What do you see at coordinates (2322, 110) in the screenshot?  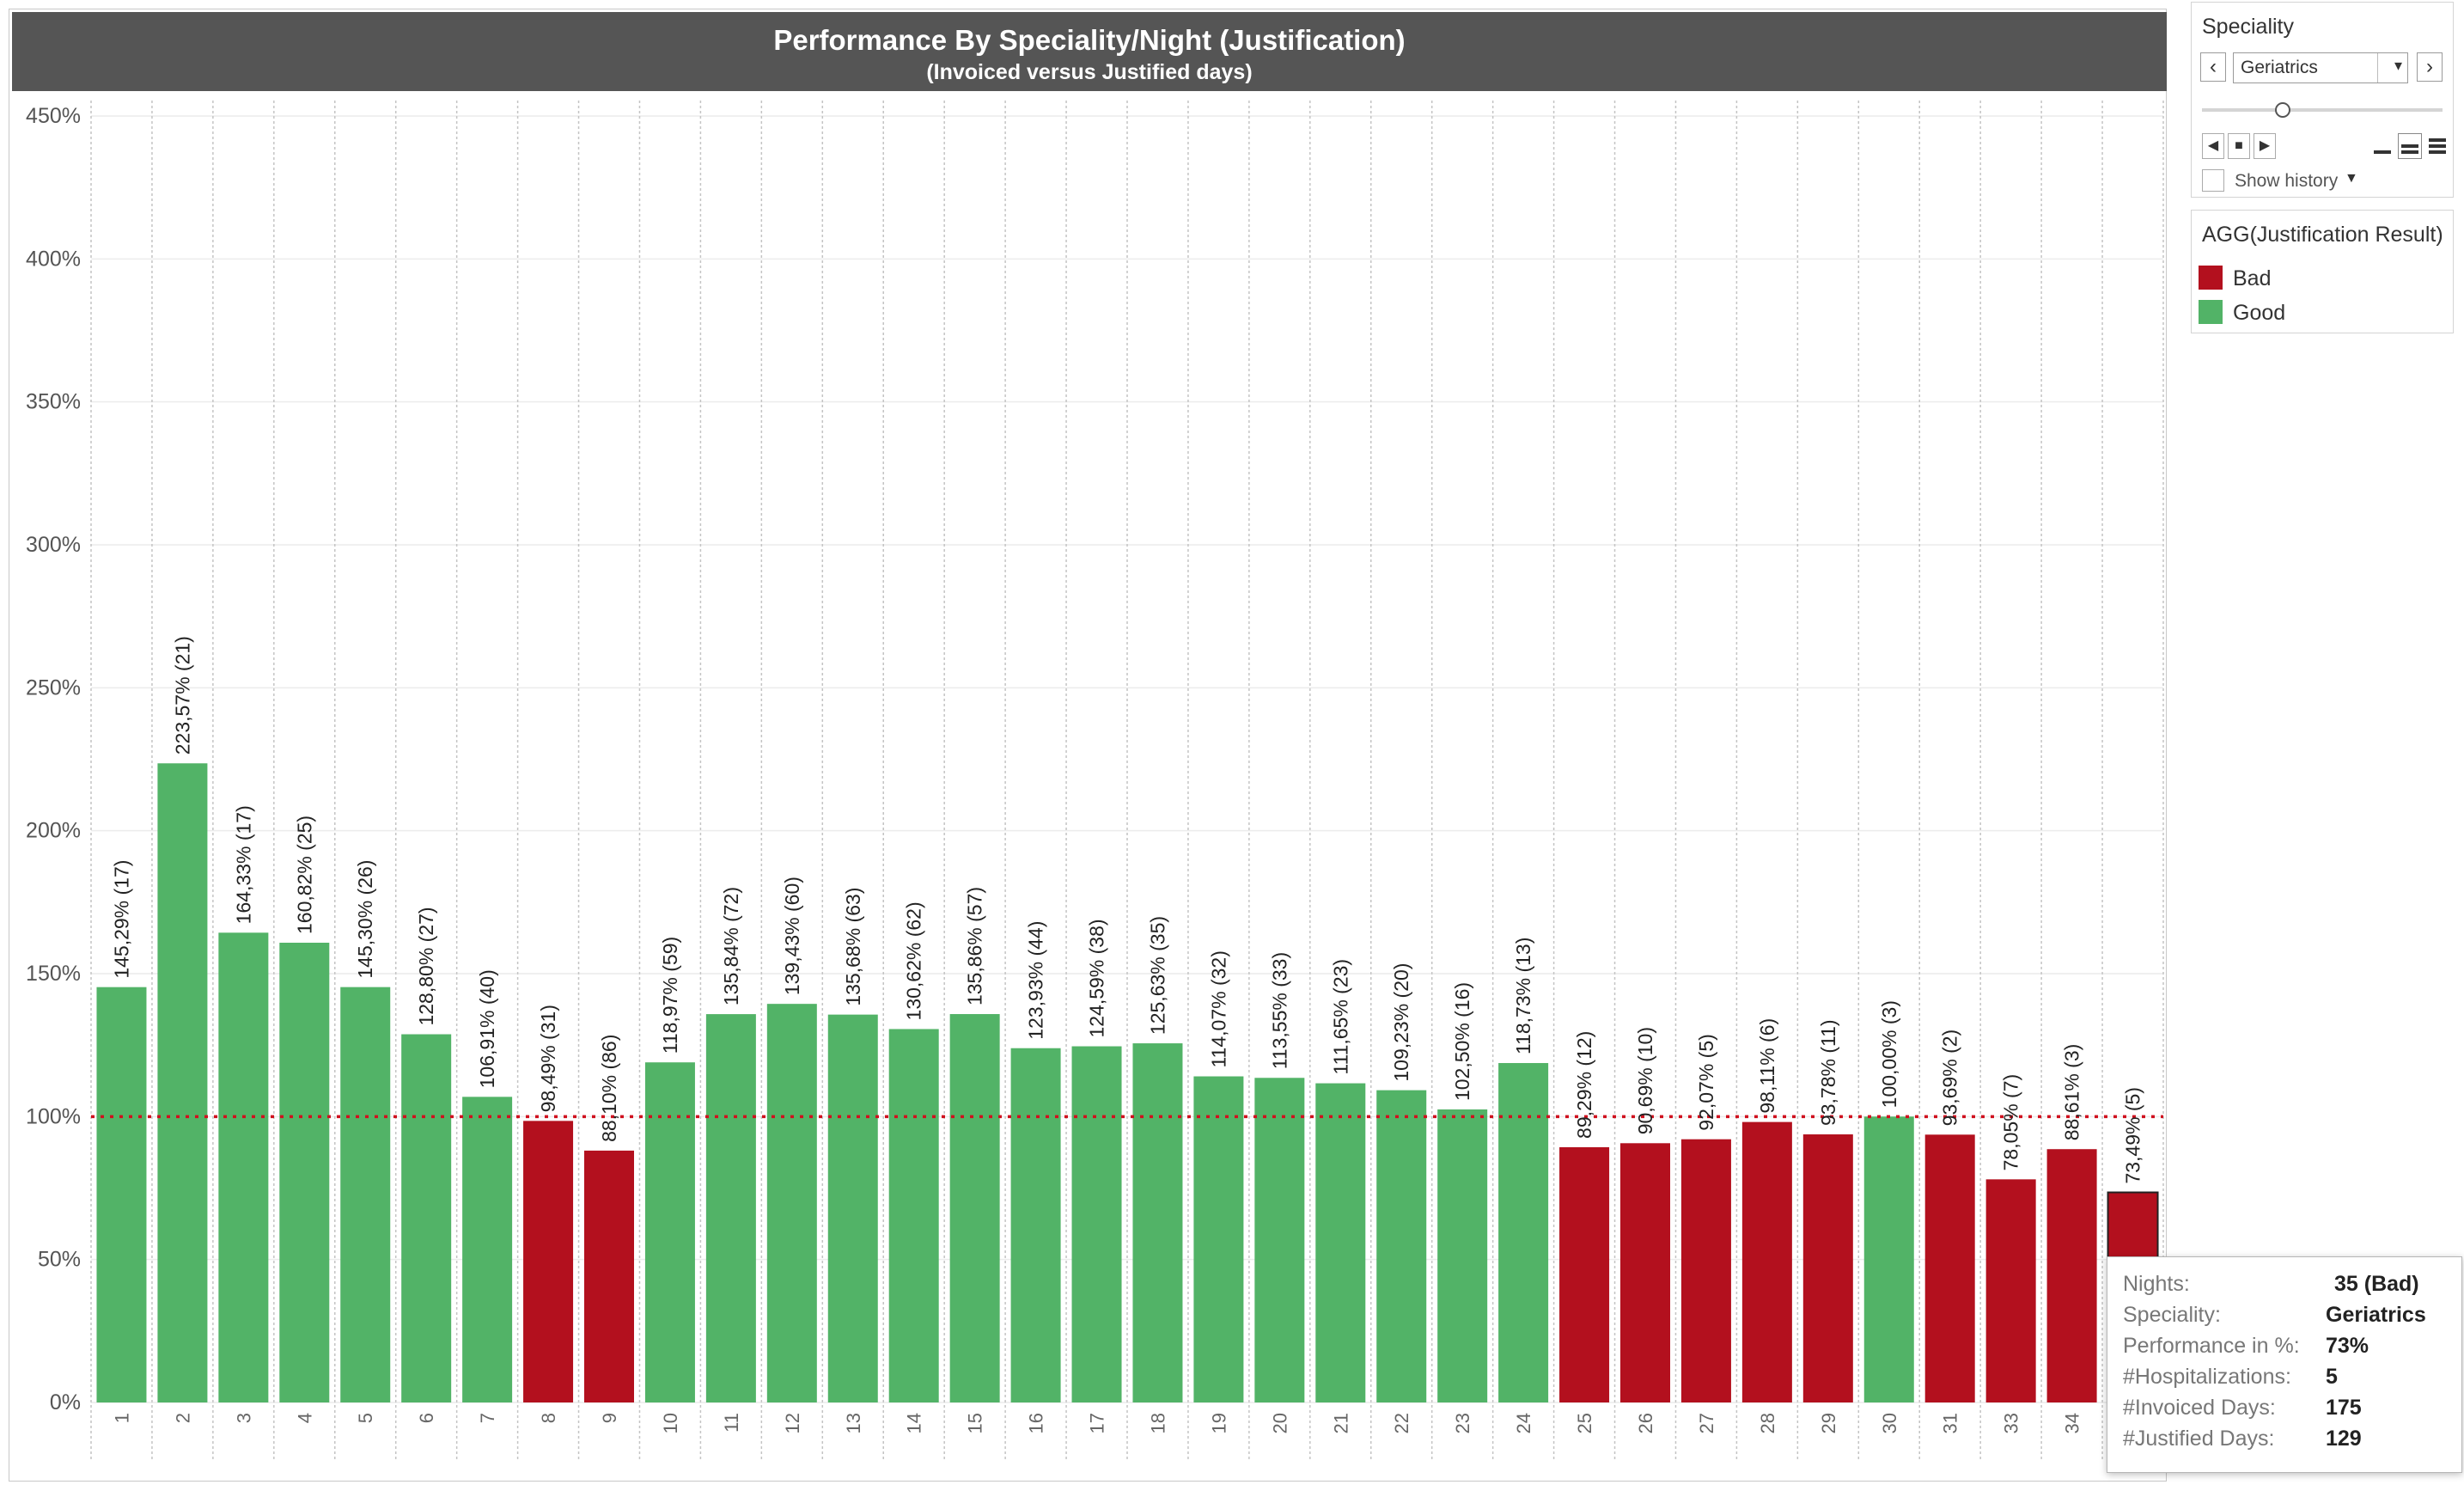 I see `filter-slider-track` at bounding box center [2322, 110].